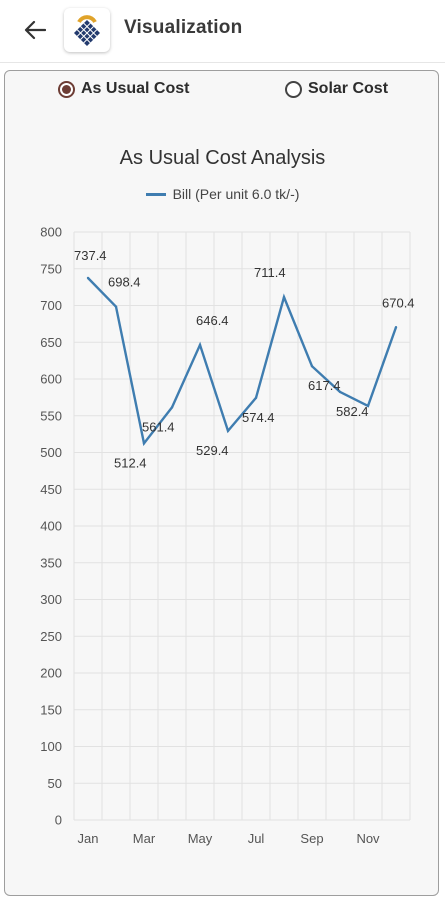 This screenshot has width=445, height=900. I want to click on y-tick-label: 100, so click(51, 746).